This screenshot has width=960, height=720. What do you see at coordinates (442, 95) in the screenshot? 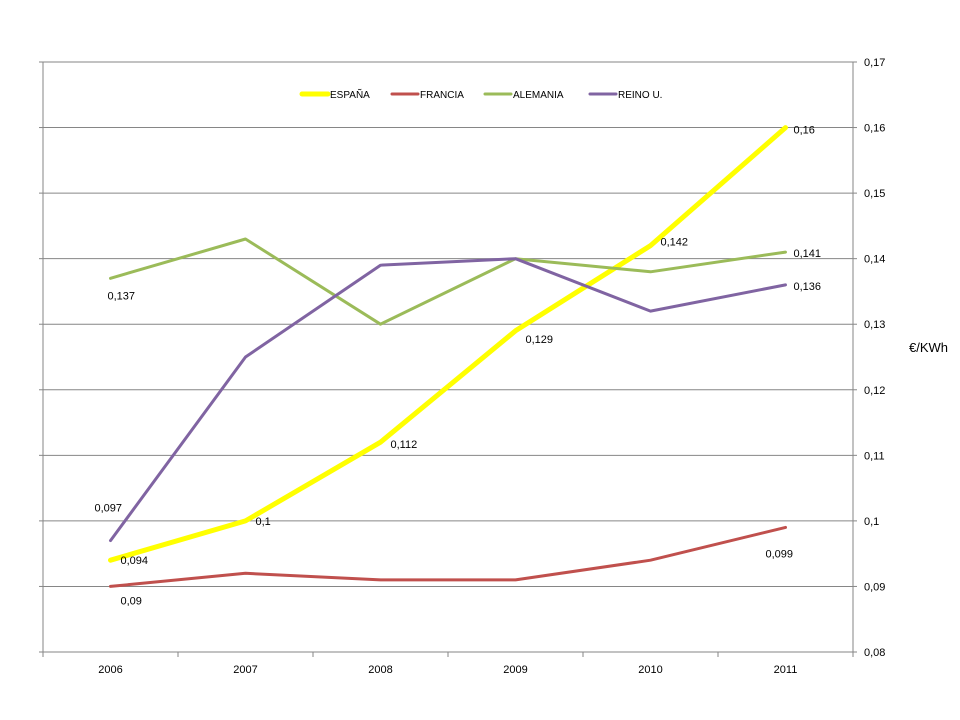
I see `legend-label: FRANCIA` at bounding box center [442, 95].